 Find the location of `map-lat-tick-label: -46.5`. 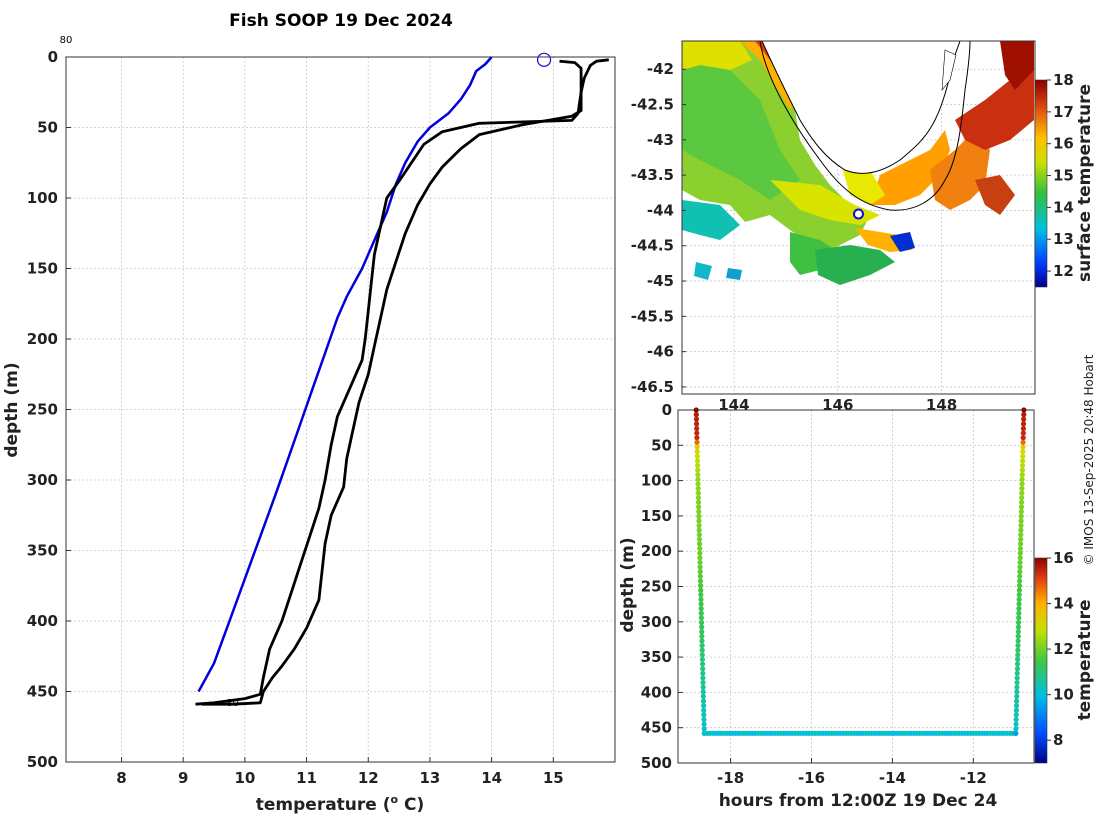

map-lat-tick-label: -46.5 is located at coordinates (652, 387).